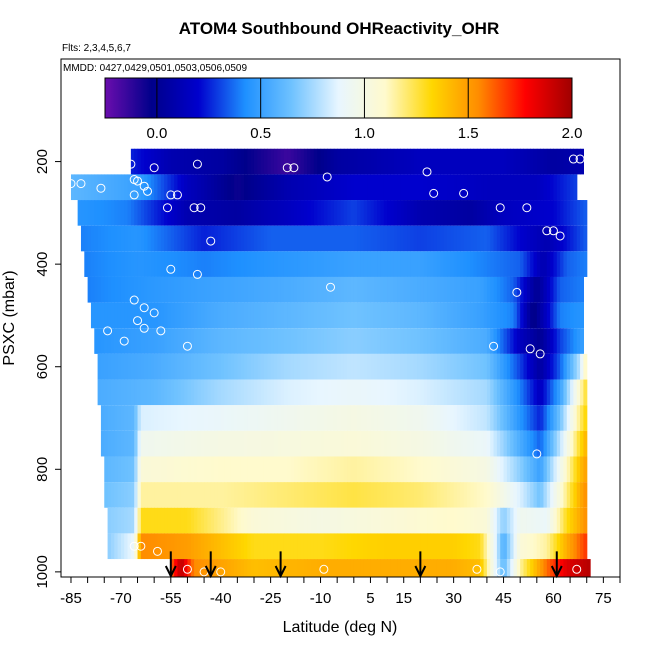 Image resolution: width=650 pixels, height=650 pixels. What do you see at coordinates (271, 598) in the screenshot?
I see `x-tick-label: -25` at bounding box center [271, 598].